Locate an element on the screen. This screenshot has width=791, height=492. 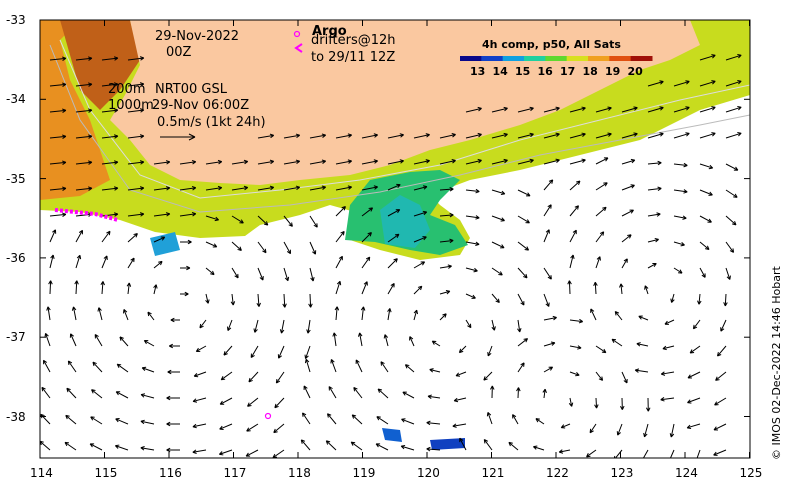
colorbar is located at coordinates (556, 58).